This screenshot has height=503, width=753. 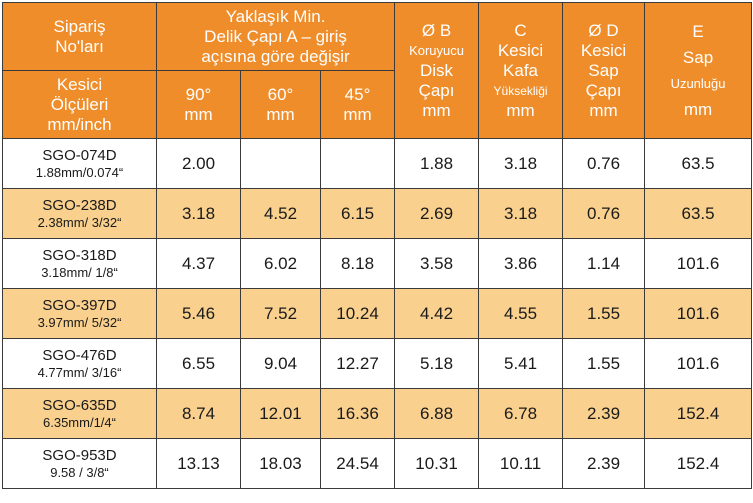 I want to click on cell-a45: 12.27, so click(x=357, y=363).